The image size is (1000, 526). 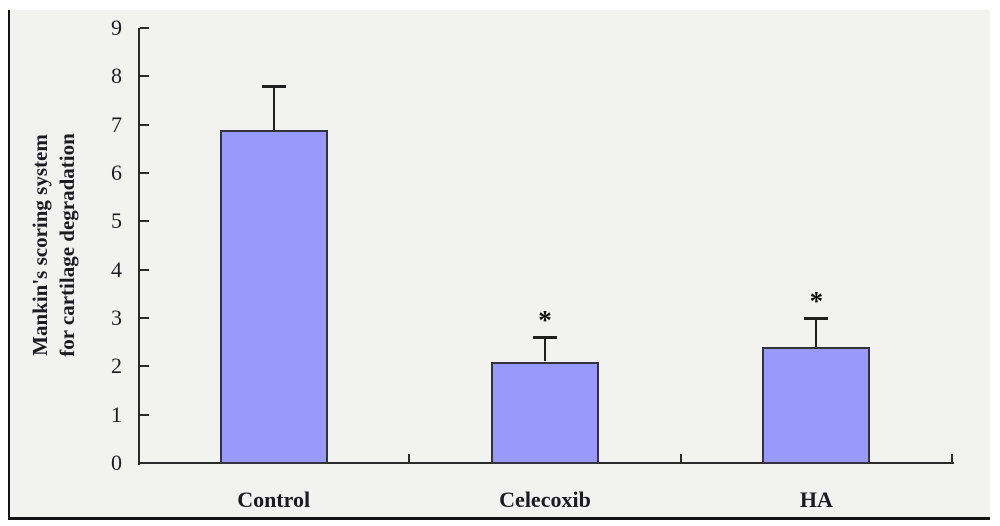 What do you see at coordinates (116, 462) in the screenshot?
I see `y-tick-label: 0` at bounding box center [116, 462].